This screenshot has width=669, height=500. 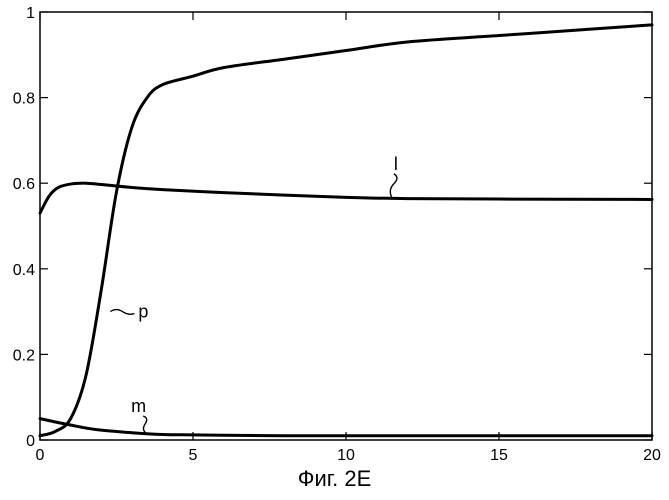 What do you see at coordinates (193, 455) in the screenshot?
I see `x-tick-label: 5` at bounding box center [193, 455].